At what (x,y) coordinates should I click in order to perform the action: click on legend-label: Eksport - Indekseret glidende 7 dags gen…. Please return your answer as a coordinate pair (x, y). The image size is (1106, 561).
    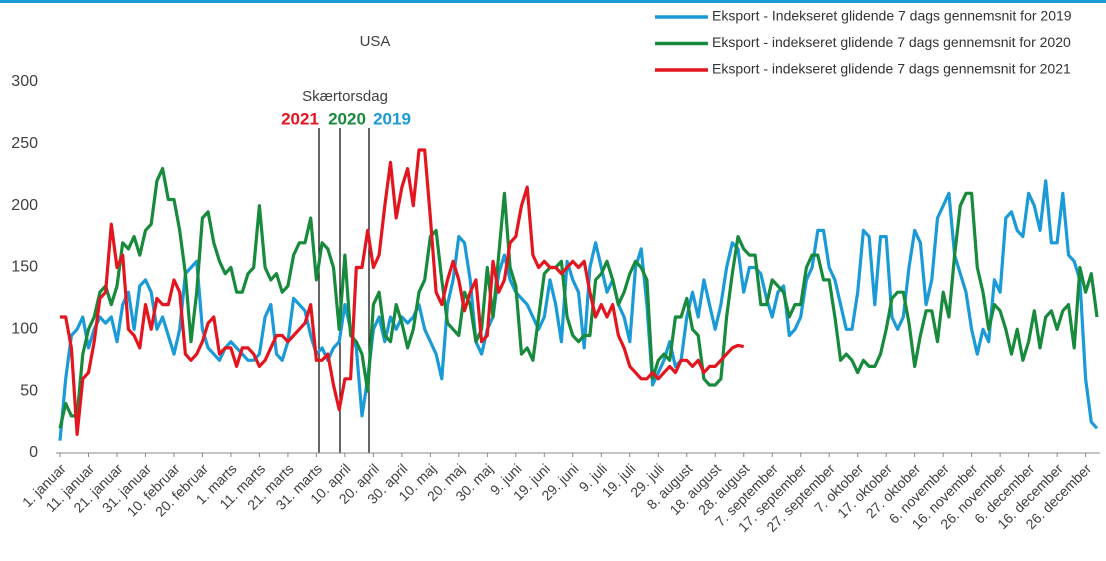
    Looking at the image, I should click on (892, 16).